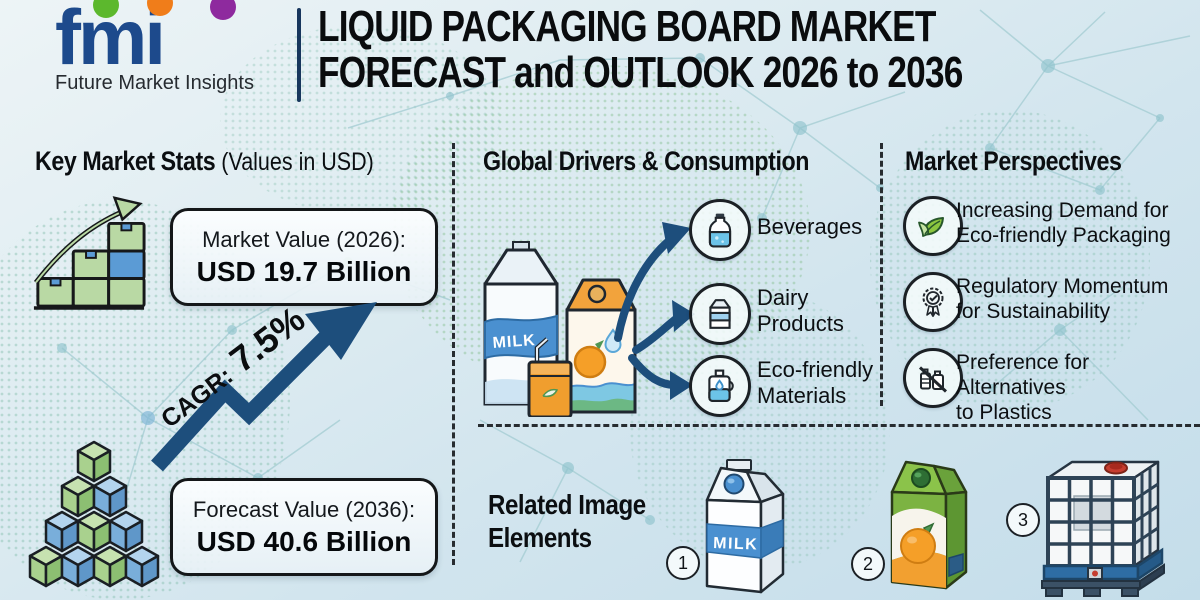 The image size is (1200, 600). I want to click on related-ibc-tote, so click(1103, 528).